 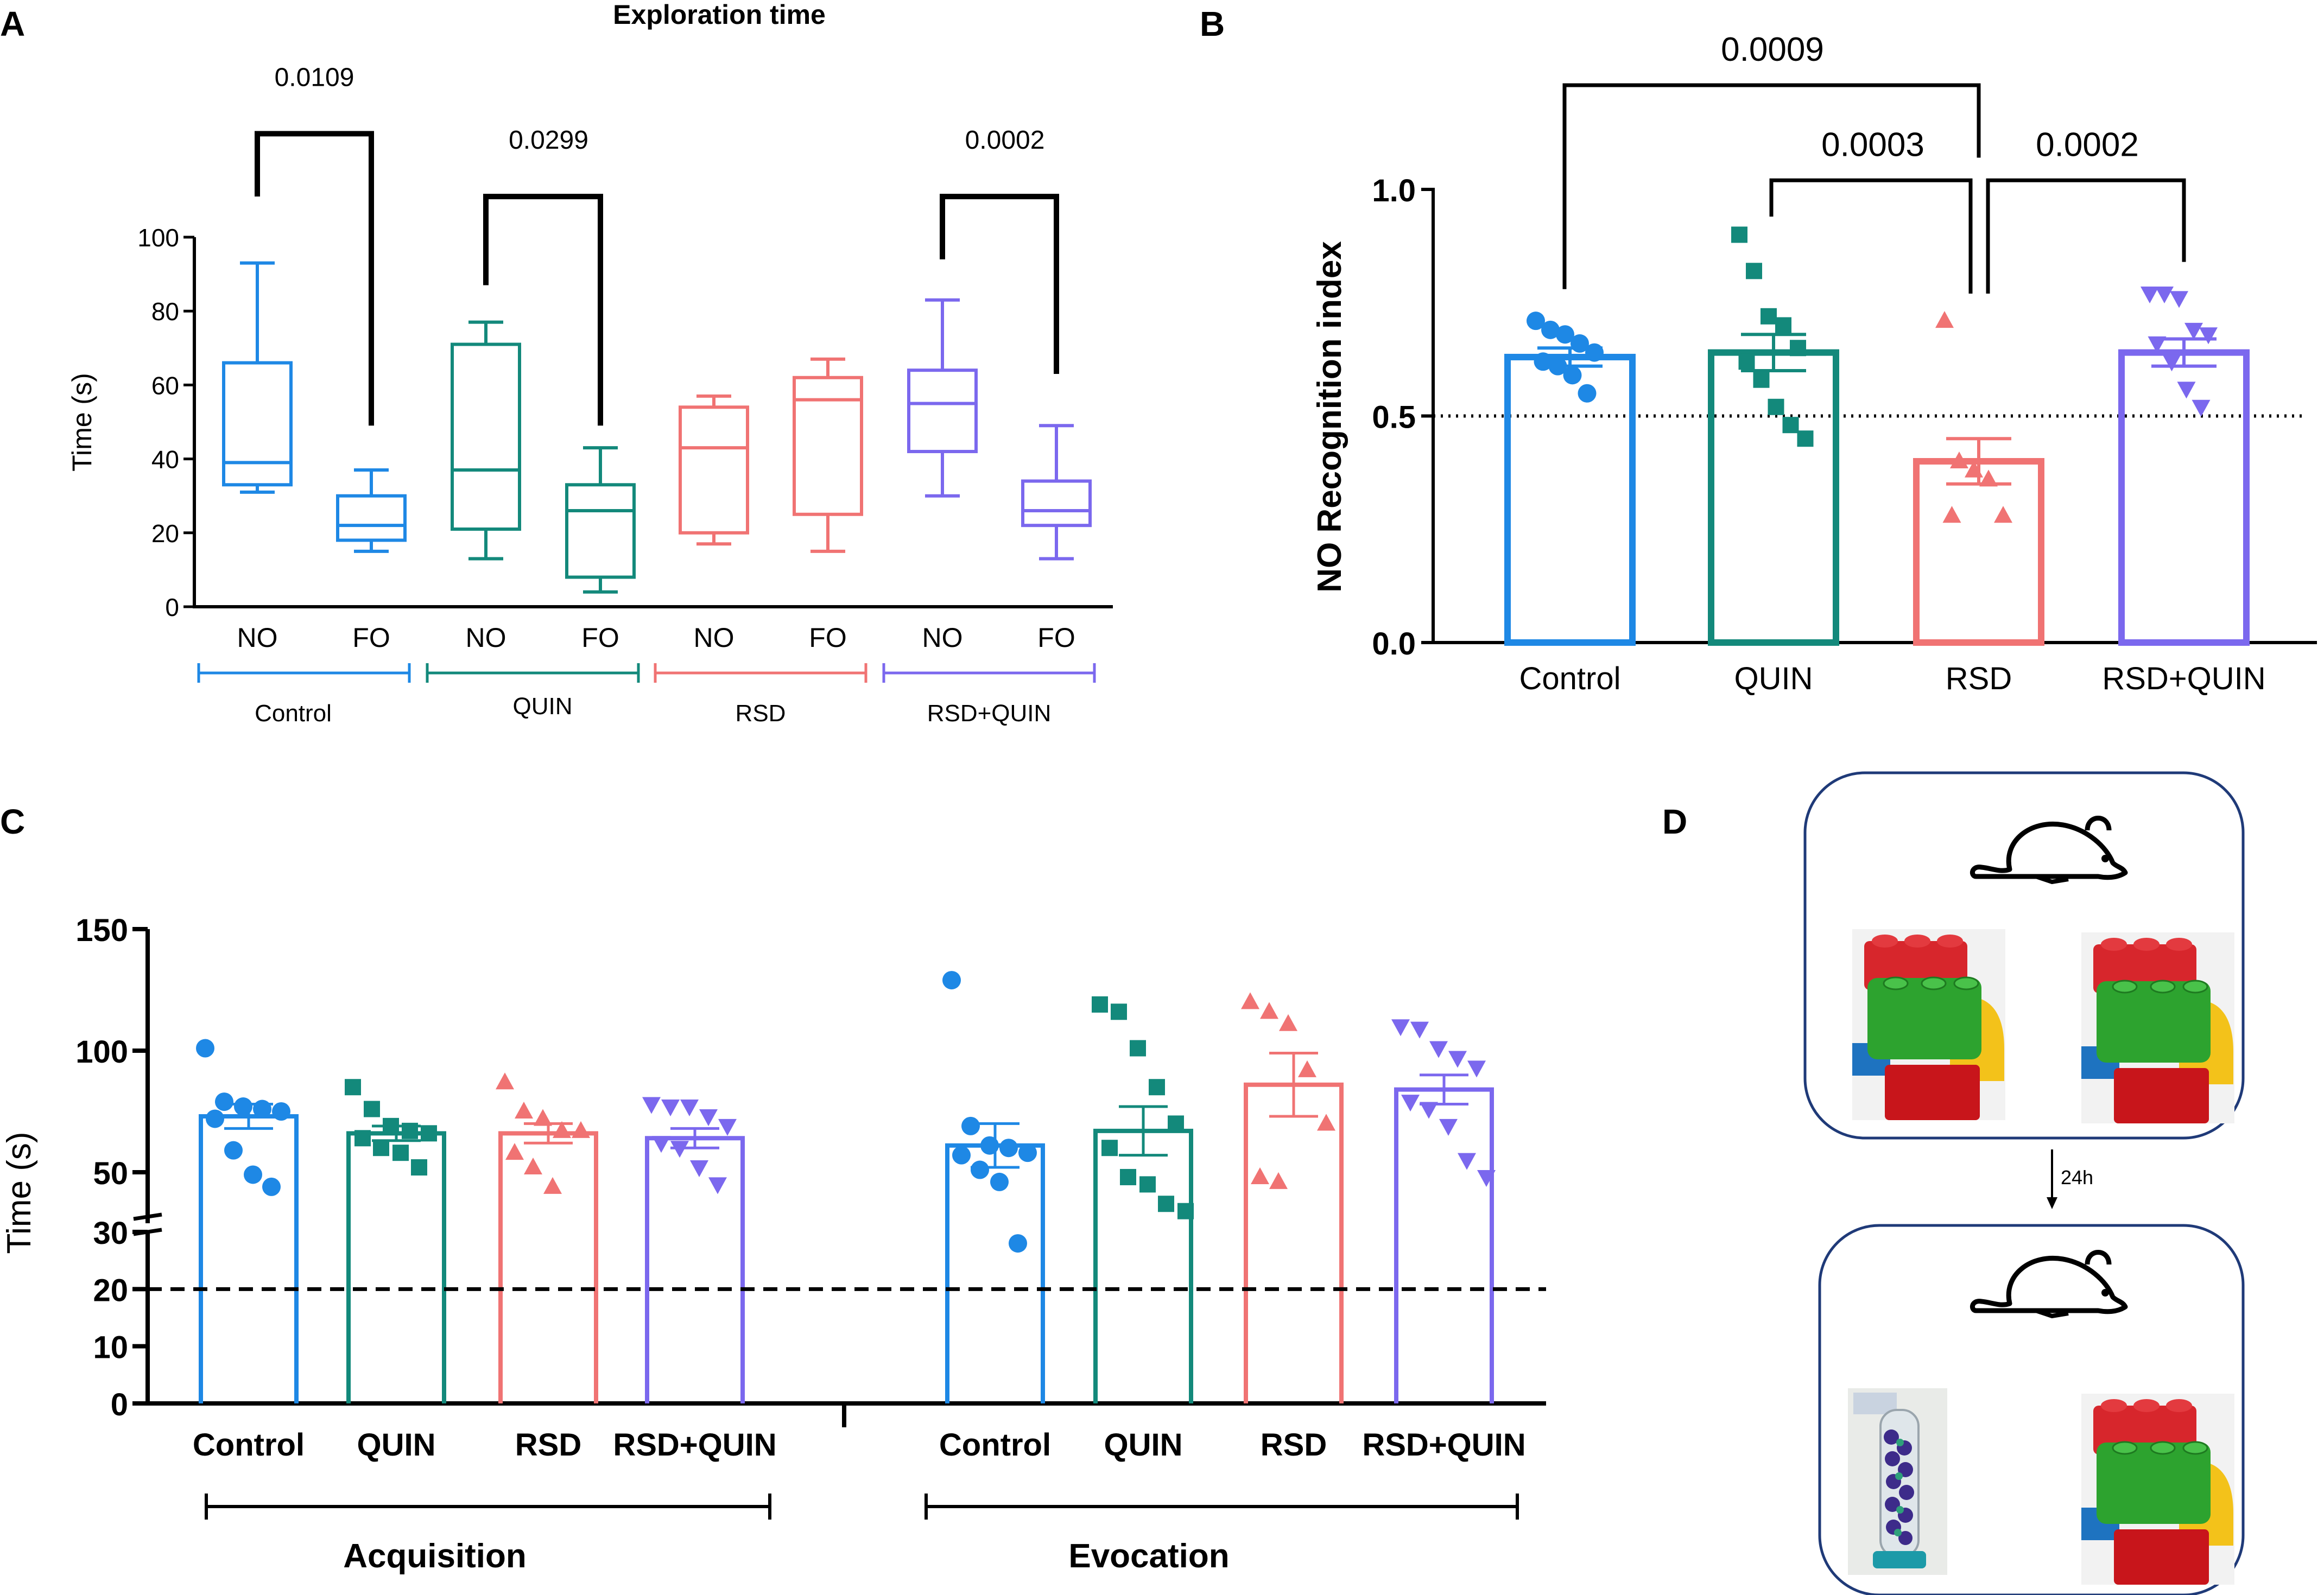 I want to click on panel-b-y-tick-label: 1.0, so click(x=1394, y=190).